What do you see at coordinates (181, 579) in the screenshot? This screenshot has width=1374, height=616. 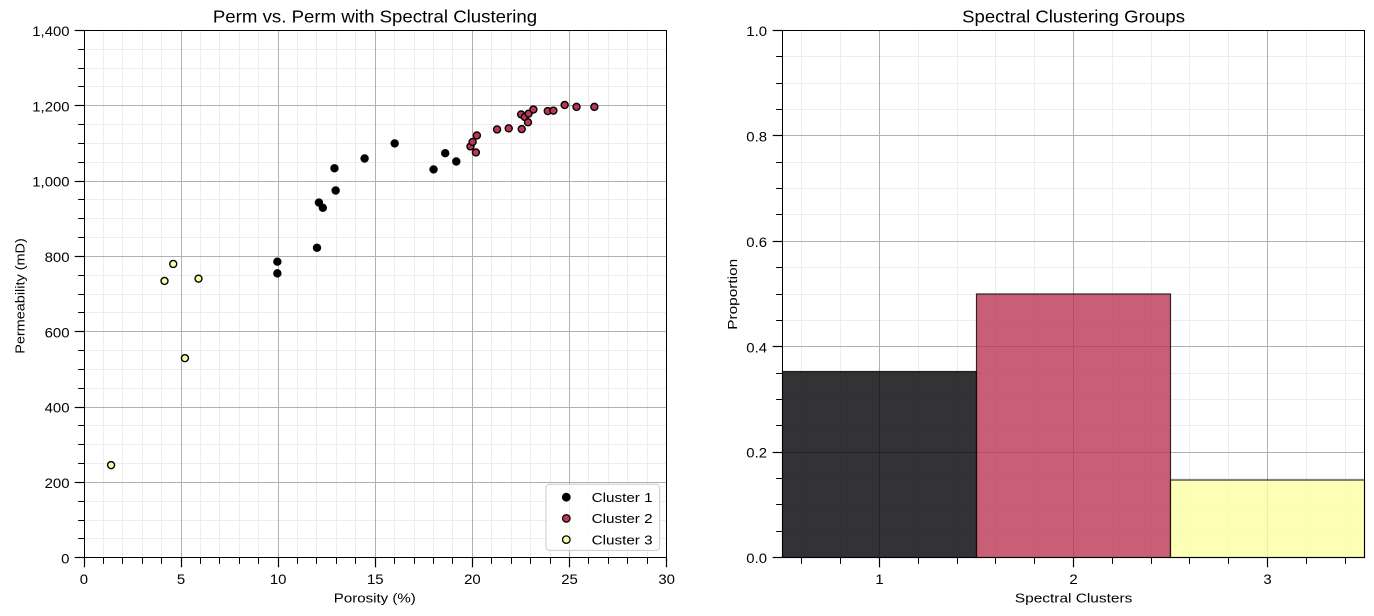 I see `svg-text: 5` at bounding box center [181, 579].